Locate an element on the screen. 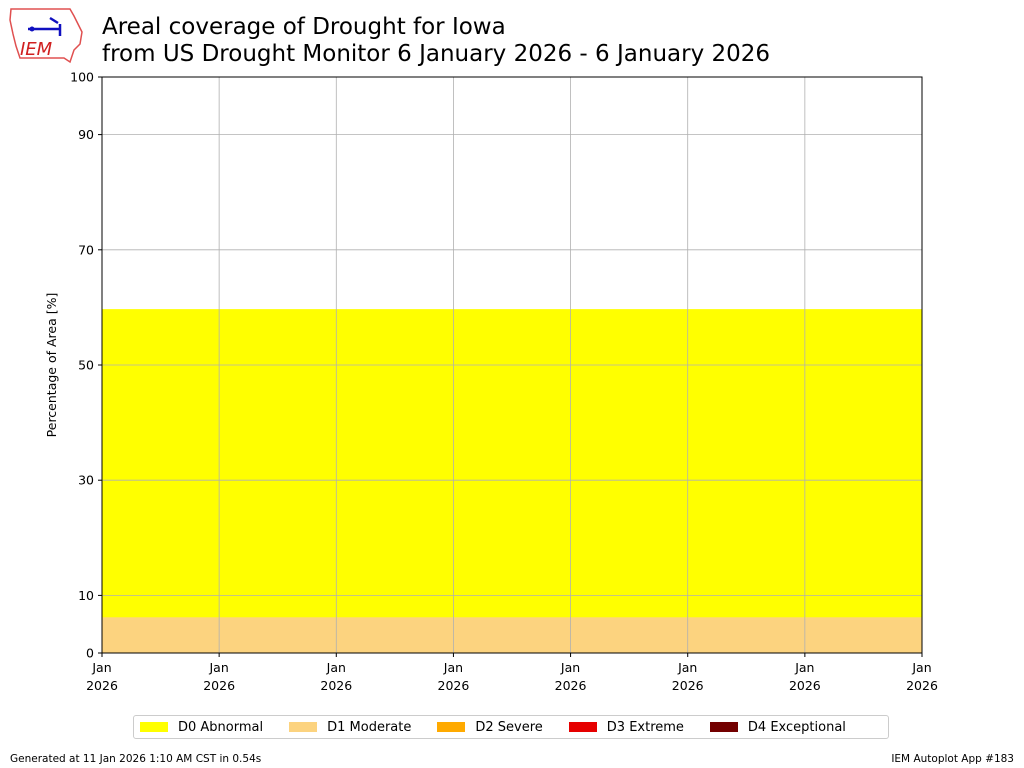 This screenshot has height=768, width=1024. footer-app: IEM Autoplot App #183 is located at coordinates (952, 759).